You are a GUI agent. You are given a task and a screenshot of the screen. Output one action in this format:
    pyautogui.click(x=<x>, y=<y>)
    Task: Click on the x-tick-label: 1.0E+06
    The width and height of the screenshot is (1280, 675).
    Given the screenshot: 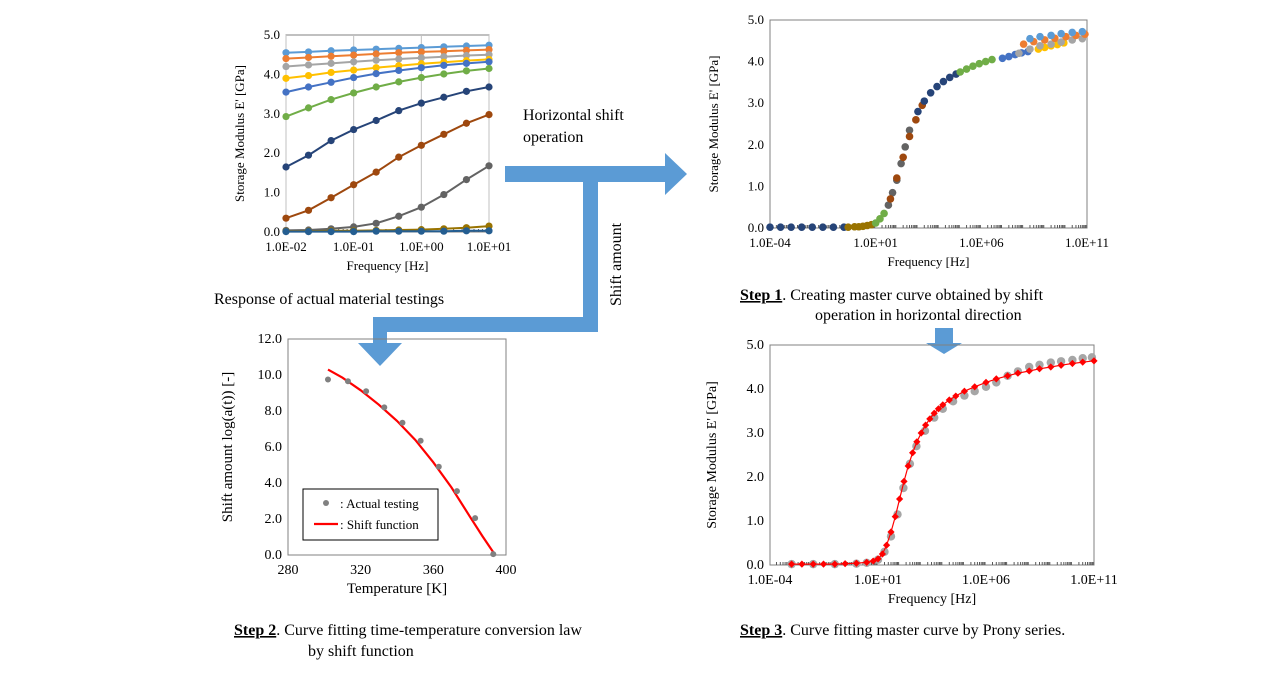 What is the action you would take?
    pyautogui.click(x=981, y=242)
    